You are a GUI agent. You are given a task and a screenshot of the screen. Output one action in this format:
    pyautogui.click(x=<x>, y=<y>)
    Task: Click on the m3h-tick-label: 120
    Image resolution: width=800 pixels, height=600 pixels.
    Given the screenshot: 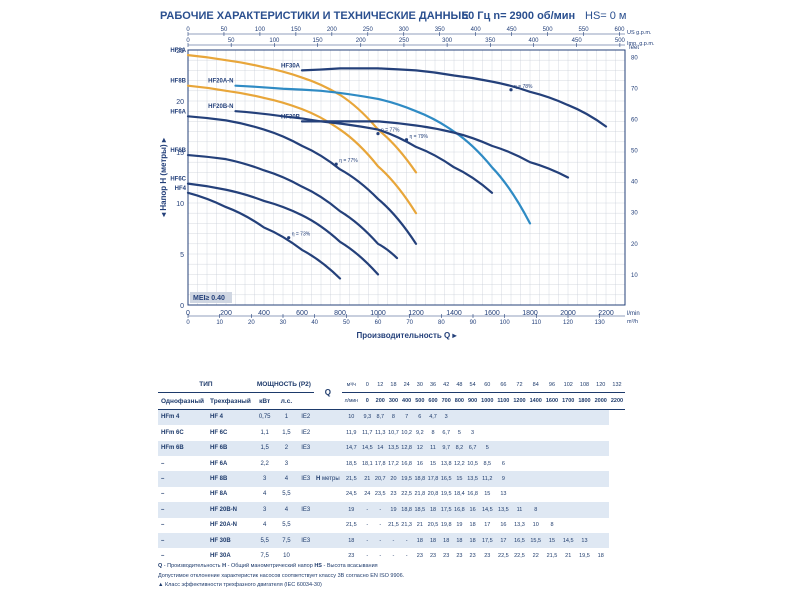 What is the action you would take?
    pyautogui.click(x=568, y=323)
    